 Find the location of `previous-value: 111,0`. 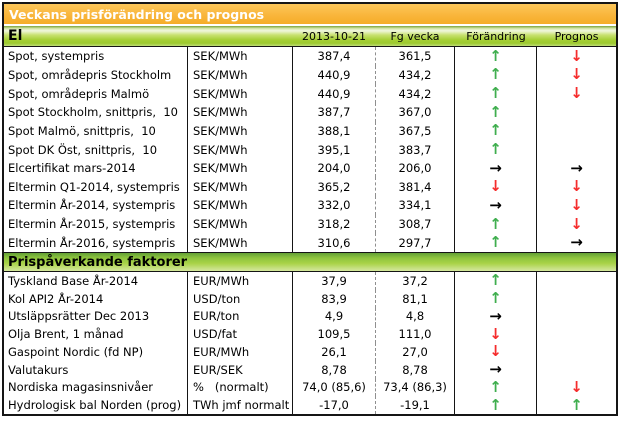

previous-value: 111,0 is located at coordinates (415, 334).